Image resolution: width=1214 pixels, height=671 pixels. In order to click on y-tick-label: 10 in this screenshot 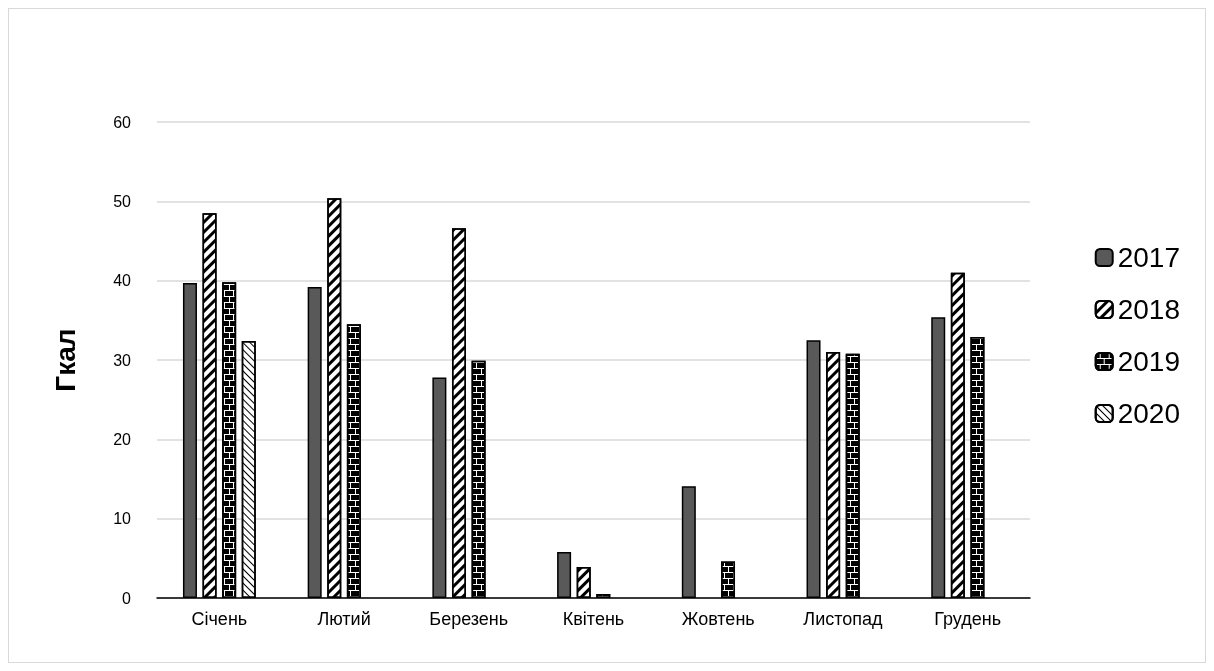, I will do `click(122, 519)`.